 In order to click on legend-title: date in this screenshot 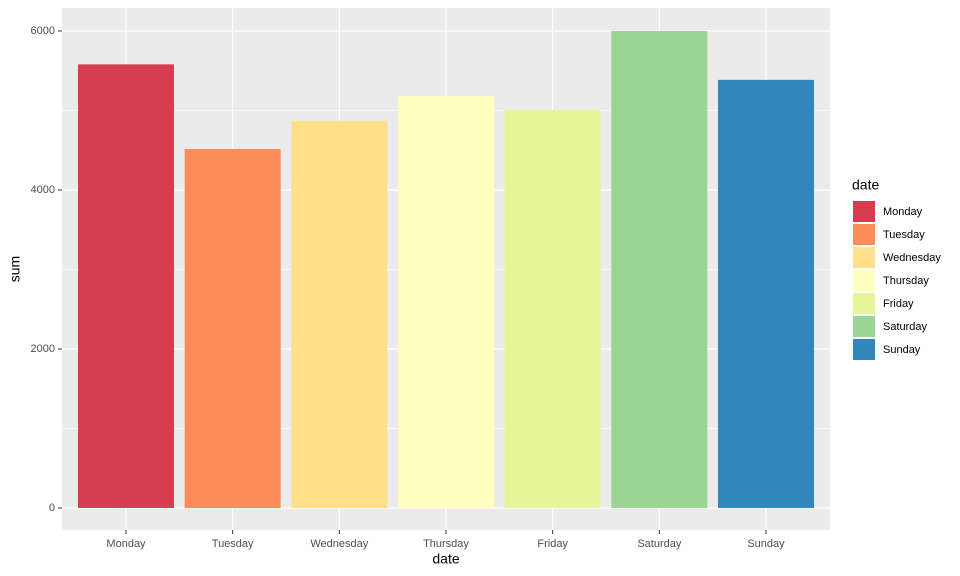, I will do `click(865, 185)`.